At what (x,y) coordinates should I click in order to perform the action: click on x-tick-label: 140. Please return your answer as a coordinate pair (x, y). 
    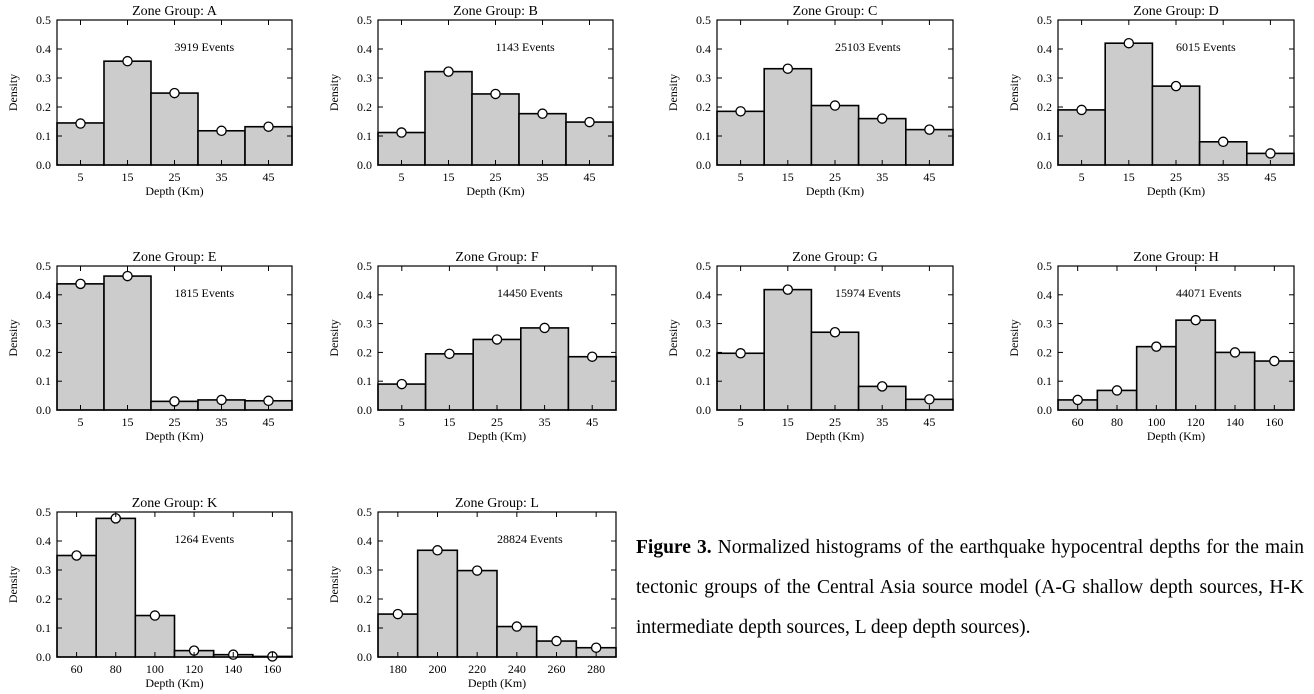
    Looking at the image, I should click on (1235, 422).